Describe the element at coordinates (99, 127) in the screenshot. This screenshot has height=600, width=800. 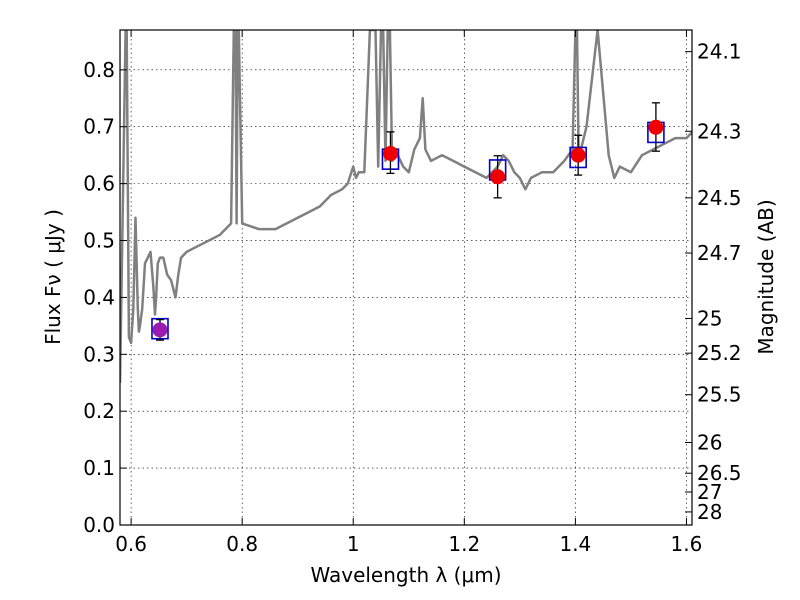
I see `y-tick-label: 0.7` at that location.